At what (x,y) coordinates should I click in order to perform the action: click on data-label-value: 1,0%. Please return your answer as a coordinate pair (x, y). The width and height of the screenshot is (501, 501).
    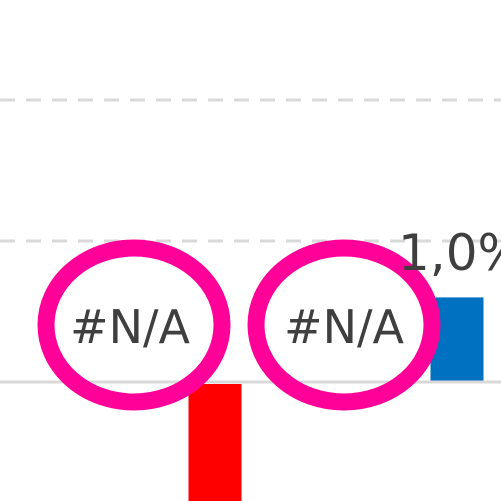
    Looking at the image, I should click on (449, 253).